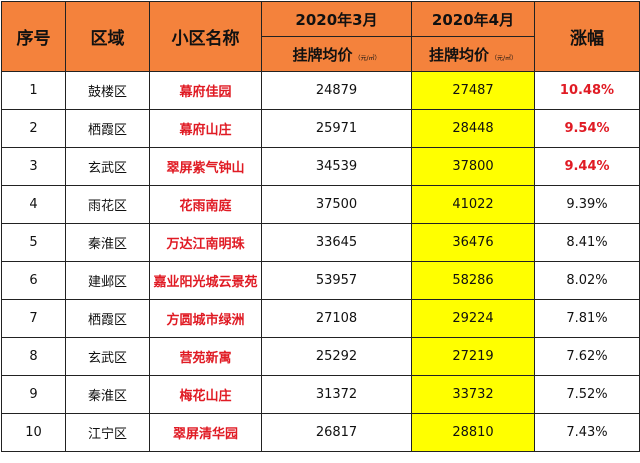 This screenshot has width=640, height=463. What do you see at coordinates (473, 318) in the screenshot?
I see `cell-april-price: 29224` at bounding box center [473, 318].